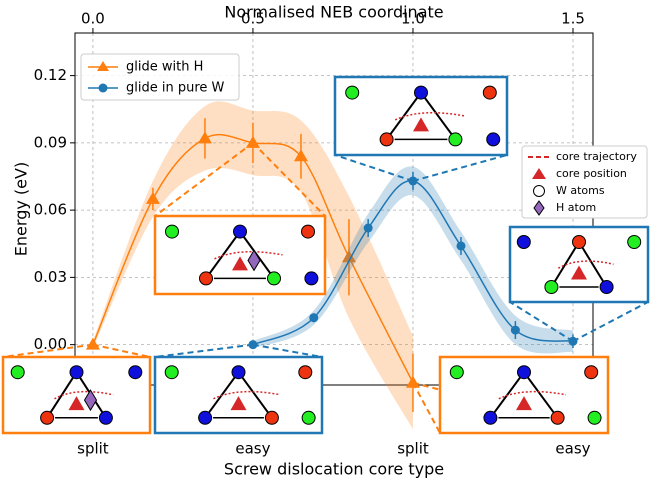 The height and width of the screenshot is (489, 651). What do you see at coordinates (50, 75) in the screenshot?
I see `y-tick-label: 0.12` at bounding box center [50, 75].